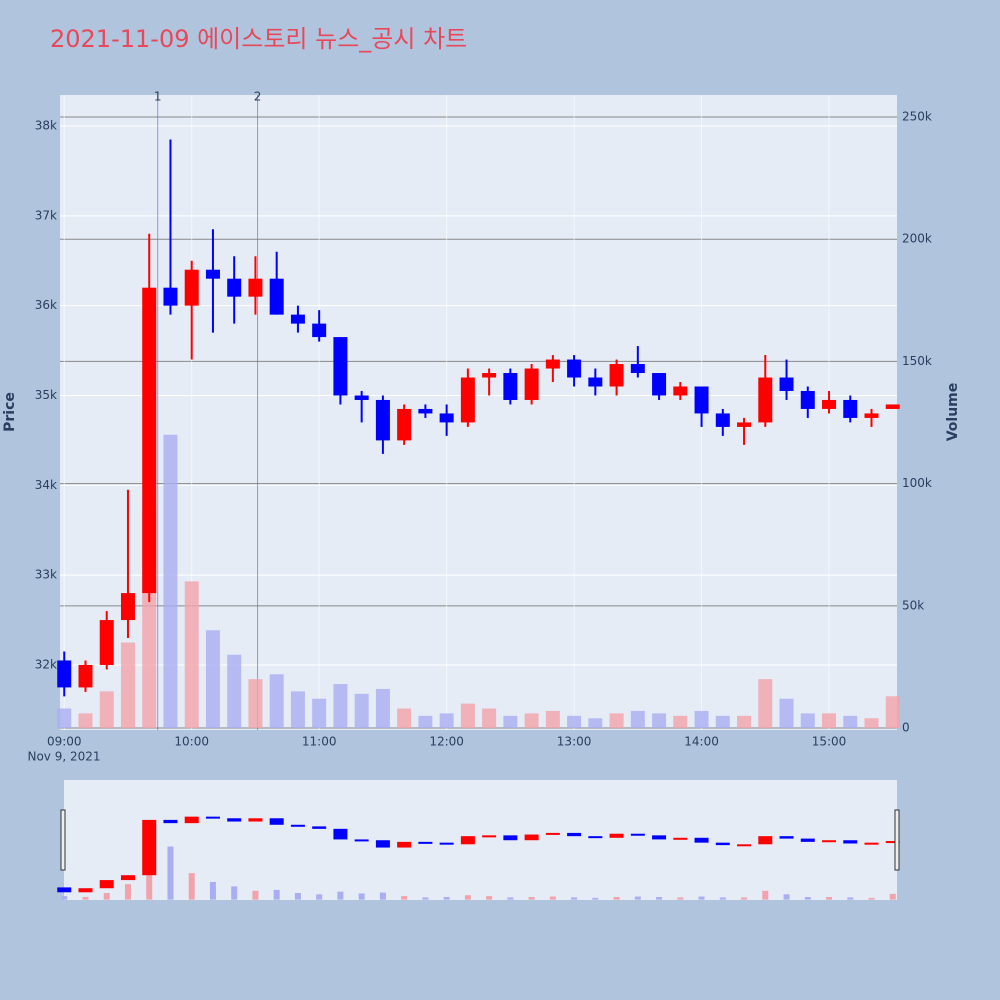  Describe the element at coordinates (191, 742) in the screenshot. I see `x-tick-label: 10:00` at that location.